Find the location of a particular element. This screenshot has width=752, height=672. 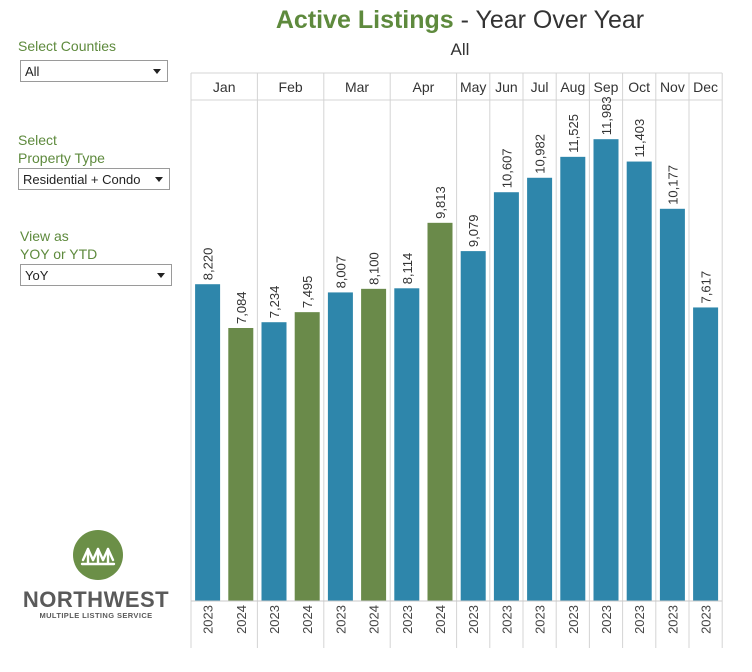

bar-sep-2023 is located at coordinates (606, 370).